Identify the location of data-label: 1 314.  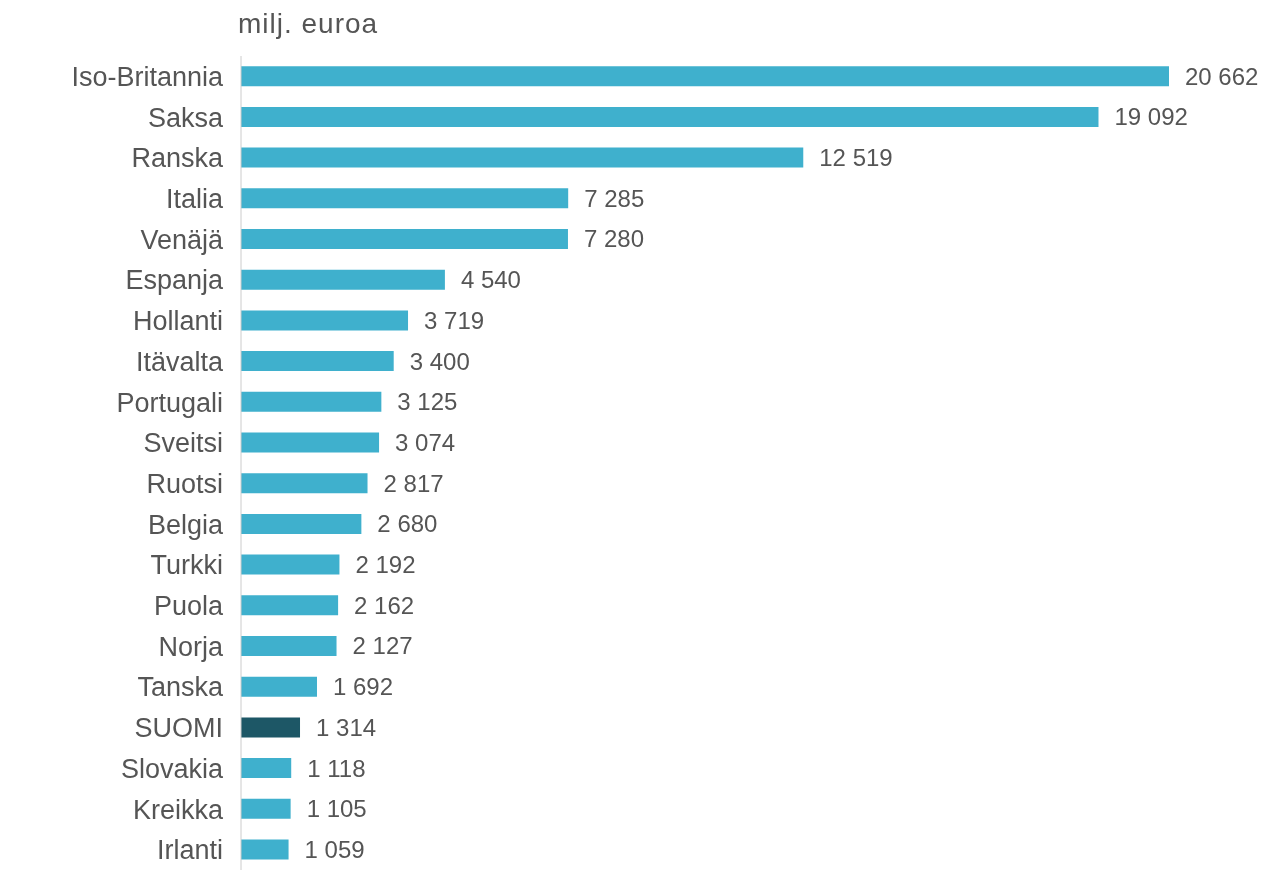
(346, 727).